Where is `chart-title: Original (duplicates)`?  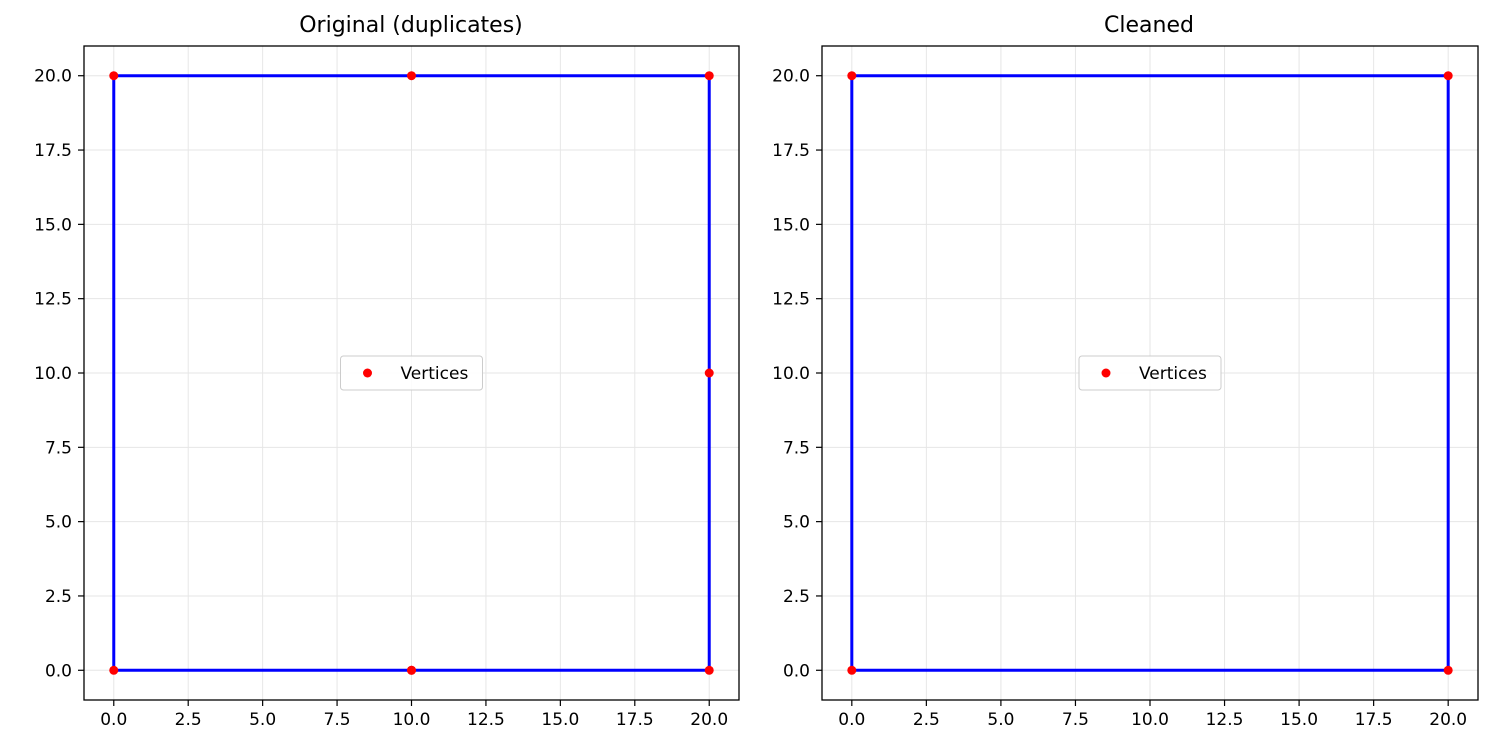 chart-title: Original (duplicates) is located at coordinates (411, 25).